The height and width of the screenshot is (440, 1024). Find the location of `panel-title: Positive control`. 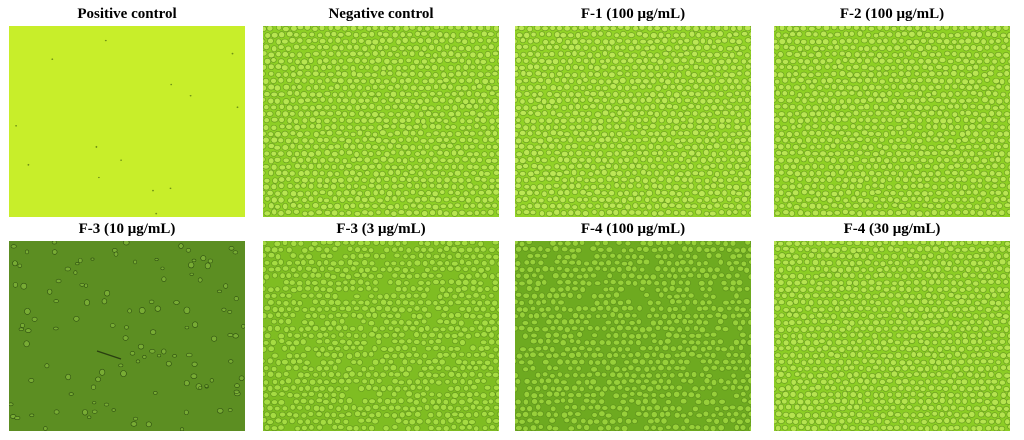

panel-title: Positive control is located at coordinates (127, 14).